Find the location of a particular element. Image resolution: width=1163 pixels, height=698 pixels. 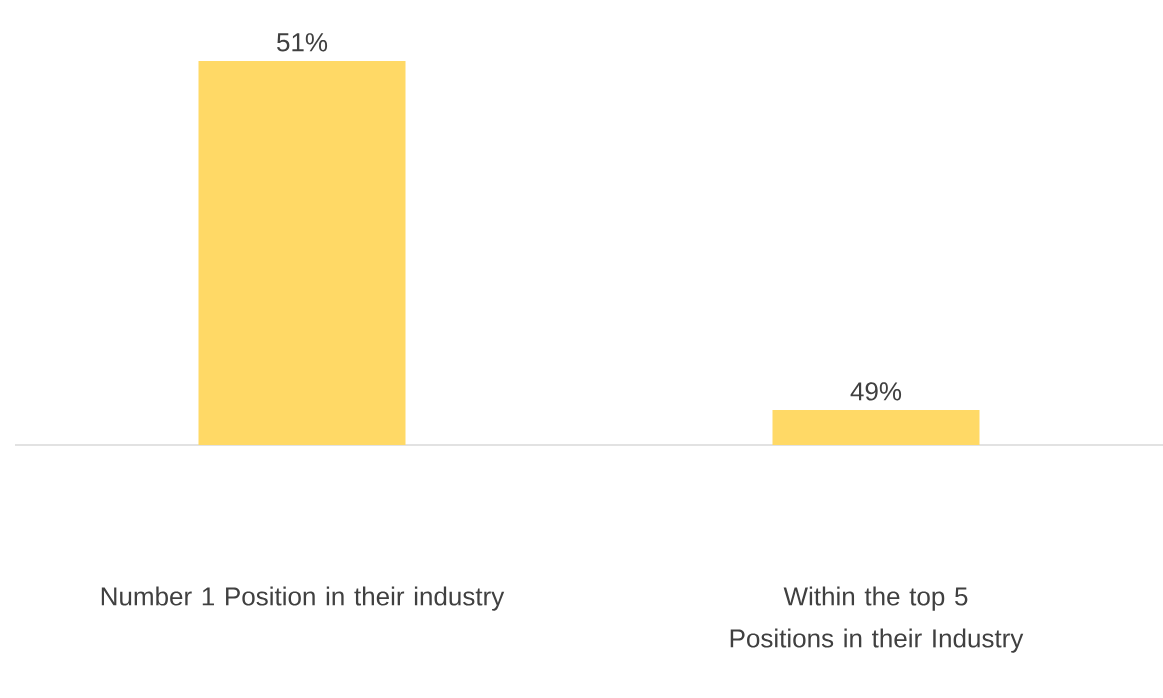

x-tick-label: Within the top 5 Positions in their Industry is located at coordinates (877, 619).